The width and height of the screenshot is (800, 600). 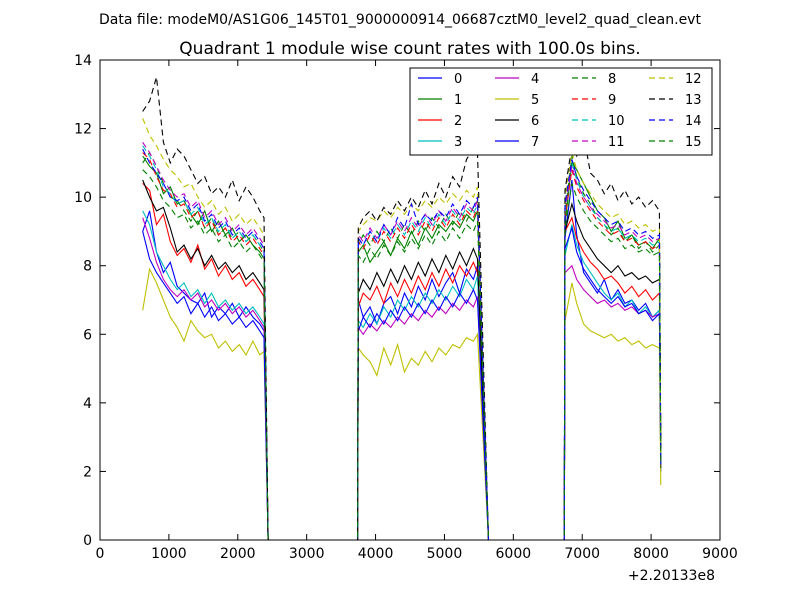 What do you see at coordinates (612, 79) in the screenshot?
I see `legend-label-8: 8` at bounding box center [612, 79].